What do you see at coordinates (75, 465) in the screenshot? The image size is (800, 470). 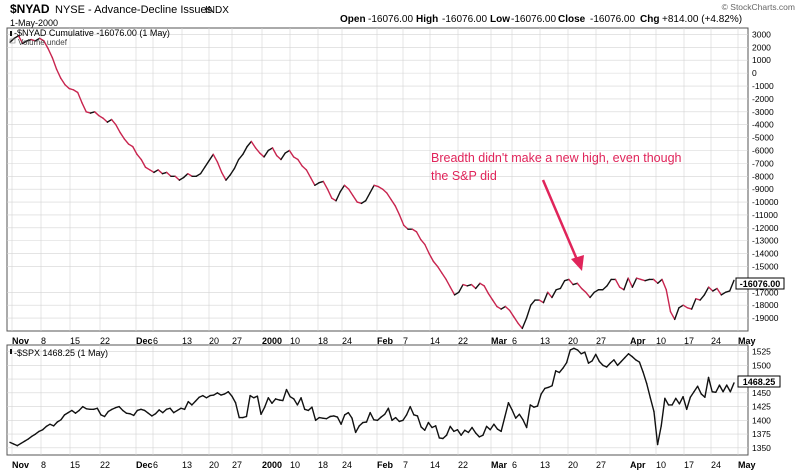 I see `x-tick-label: 15` at bounding box center [75, 465].